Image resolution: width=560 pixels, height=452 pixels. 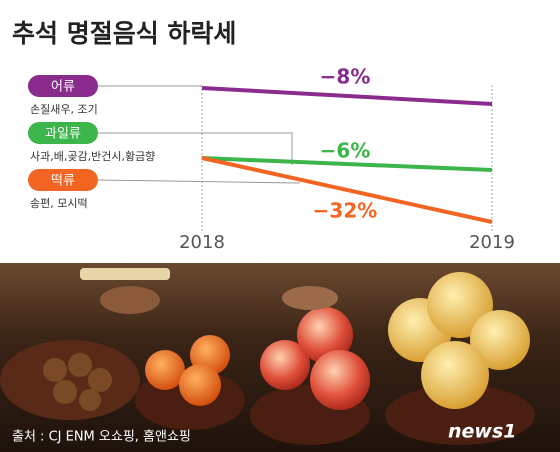 What do you see at coordinates (345, 211) in the screenshot?
I see `value-label: −32%` at bounding box center [345, 211].